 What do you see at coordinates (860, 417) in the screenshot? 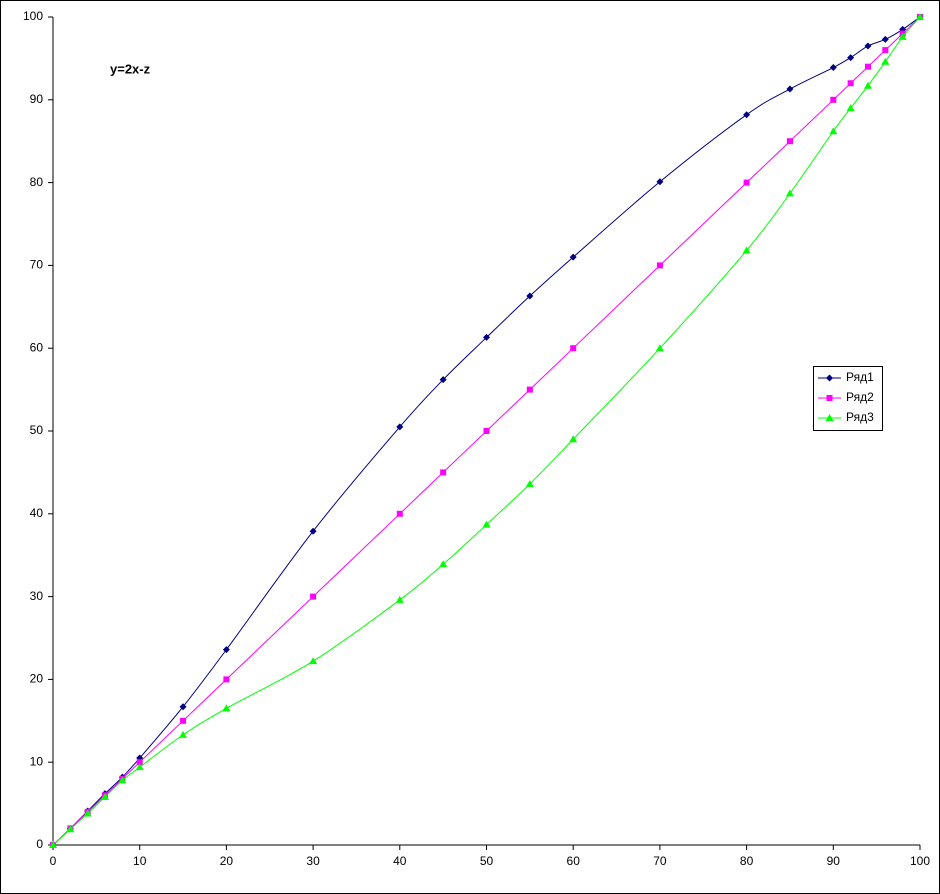
I see `legend-label: Ряд3` at bounding box center [860, 417].